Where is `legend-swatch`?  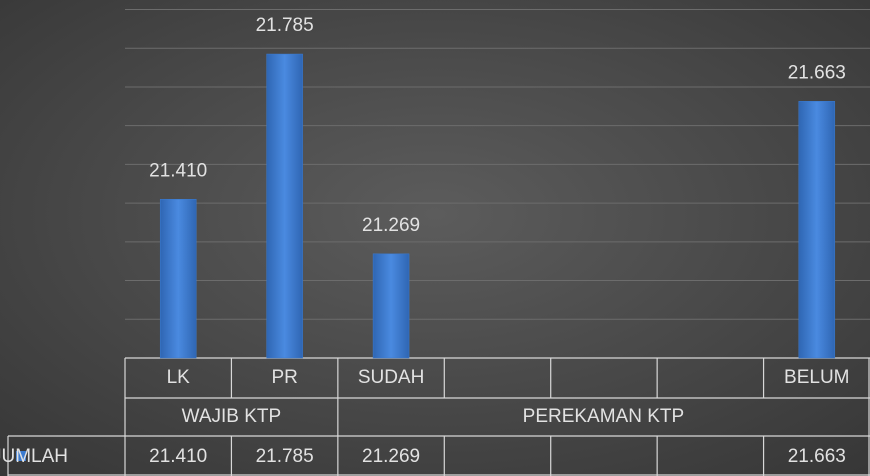 legend-swatch is located at coordinates (21, 456).